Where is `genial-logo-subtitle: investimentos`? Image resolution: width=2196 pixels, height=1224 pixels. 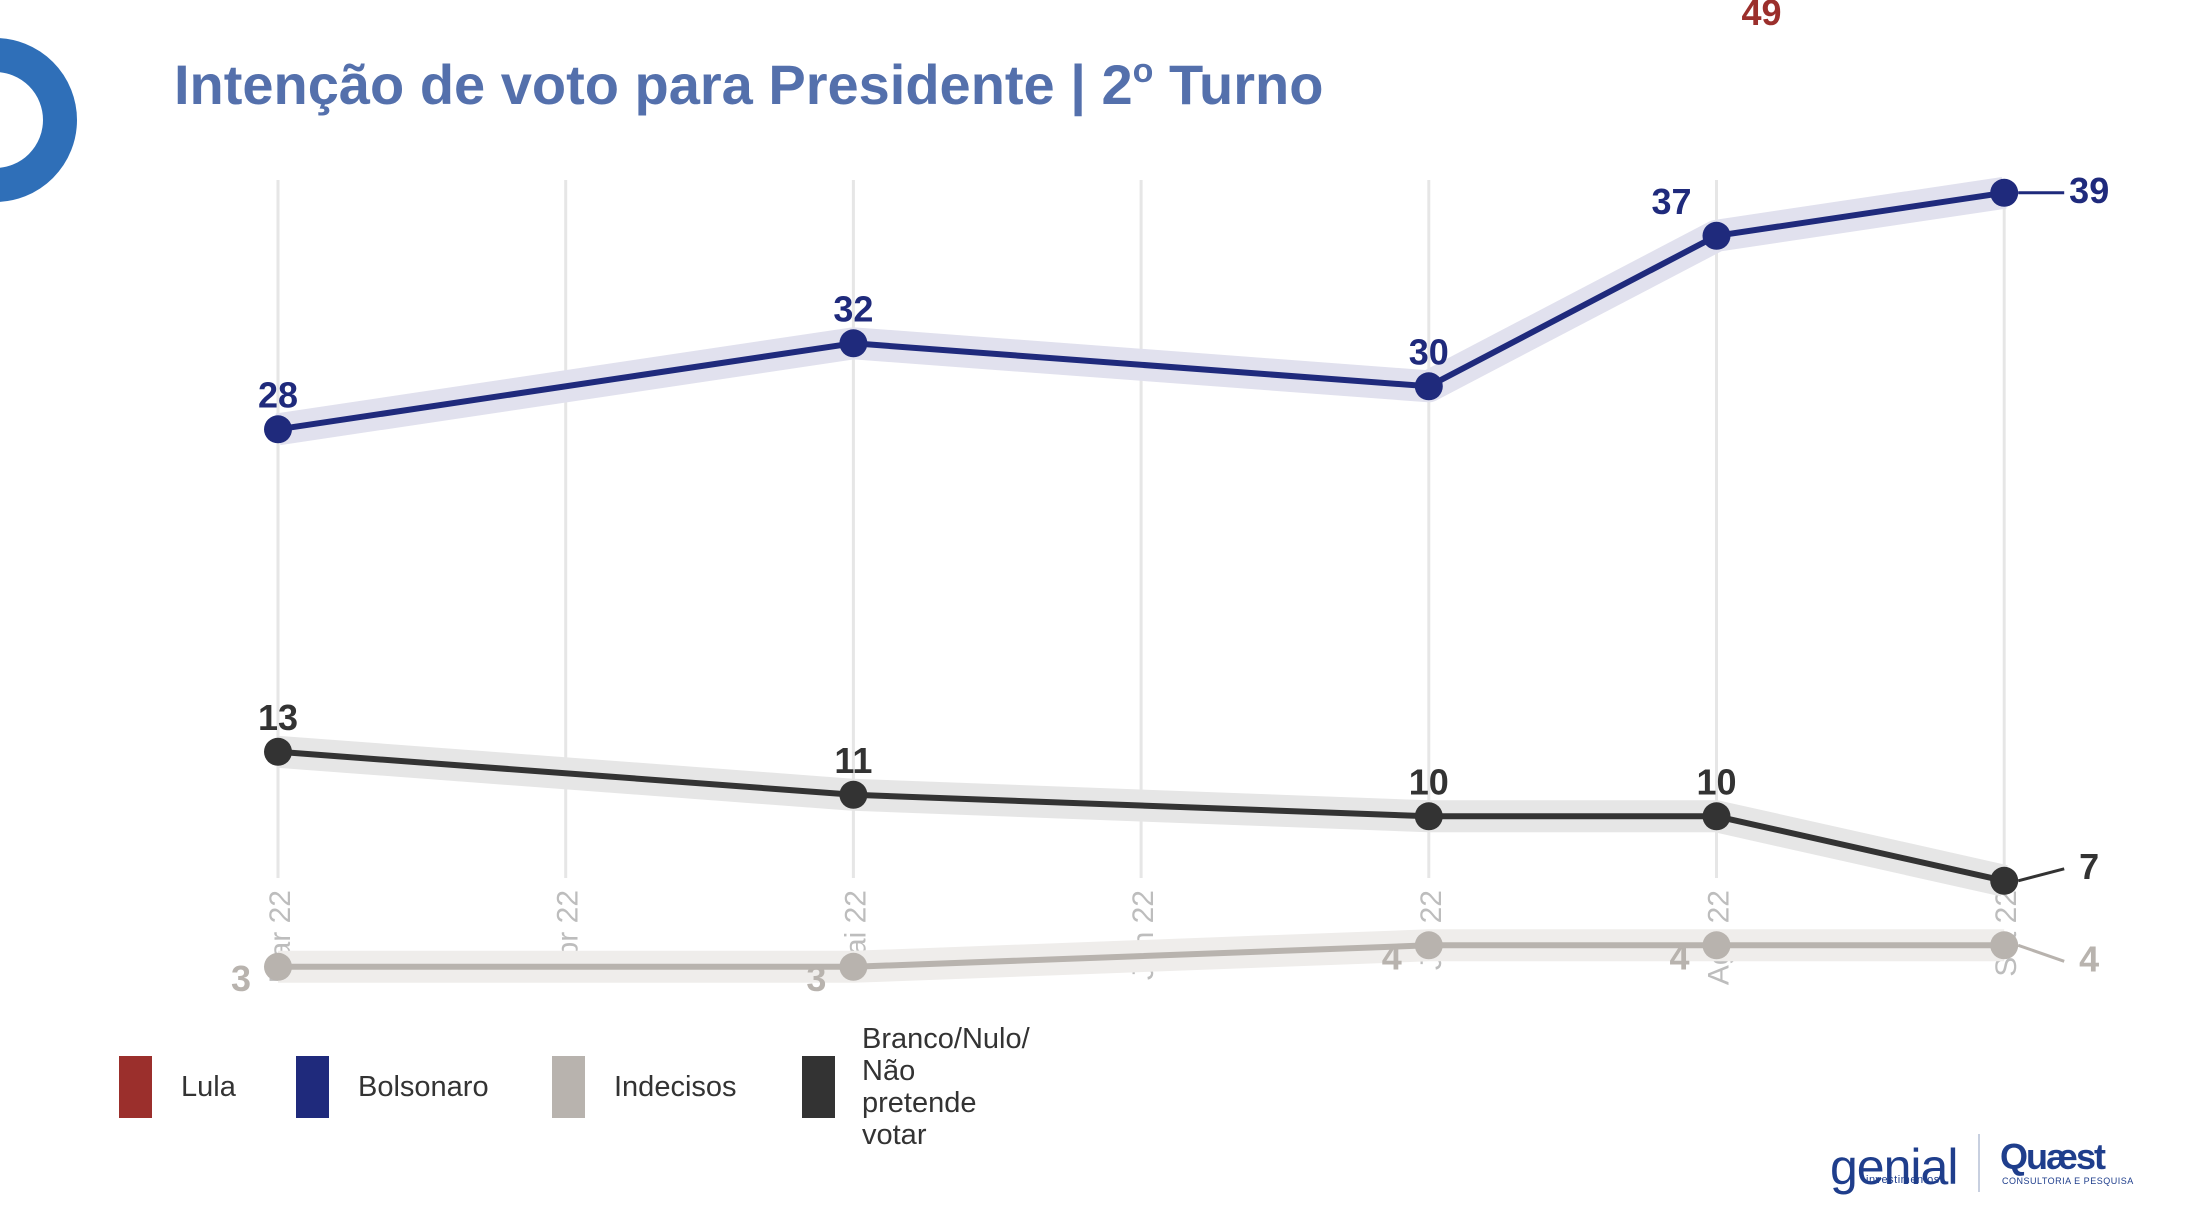
genial-logo-subtitle: investimentos is located at coordinates (1903, 1180).